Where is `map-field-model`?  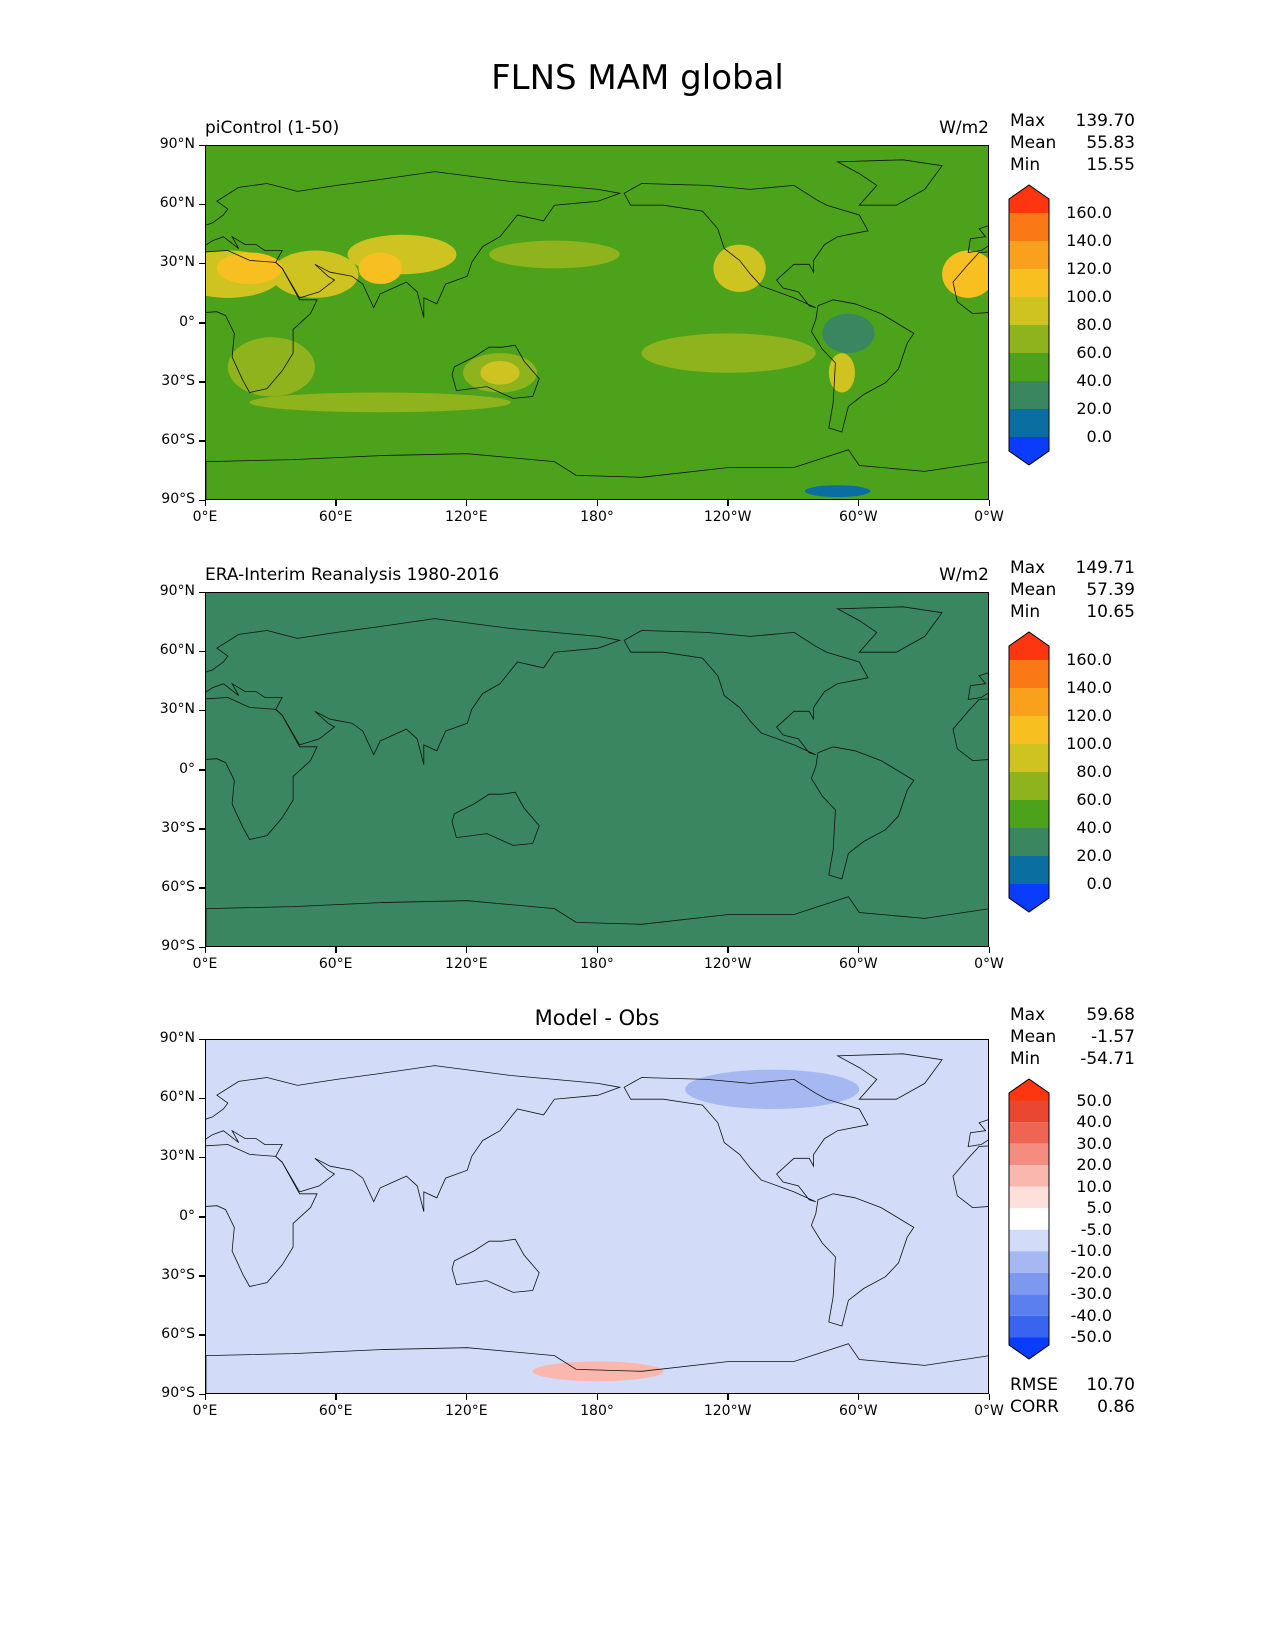
map-field-model is located at coordinates (597, 322).